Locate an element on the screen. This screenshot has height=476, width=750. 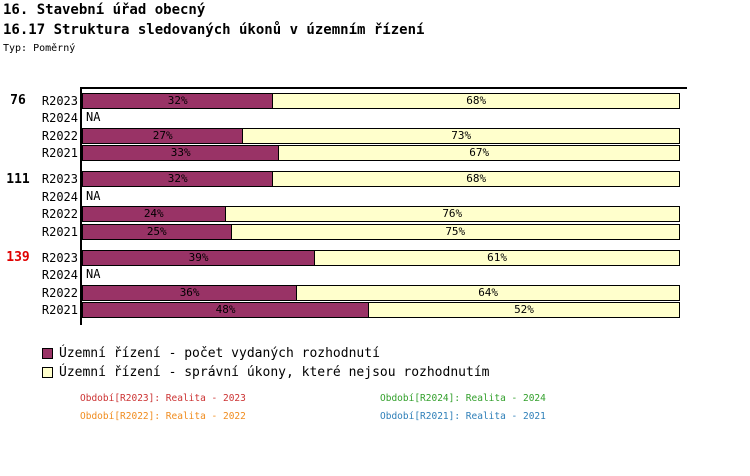
bar-segment-decisions: 27% is located at coordinates (163, 135).